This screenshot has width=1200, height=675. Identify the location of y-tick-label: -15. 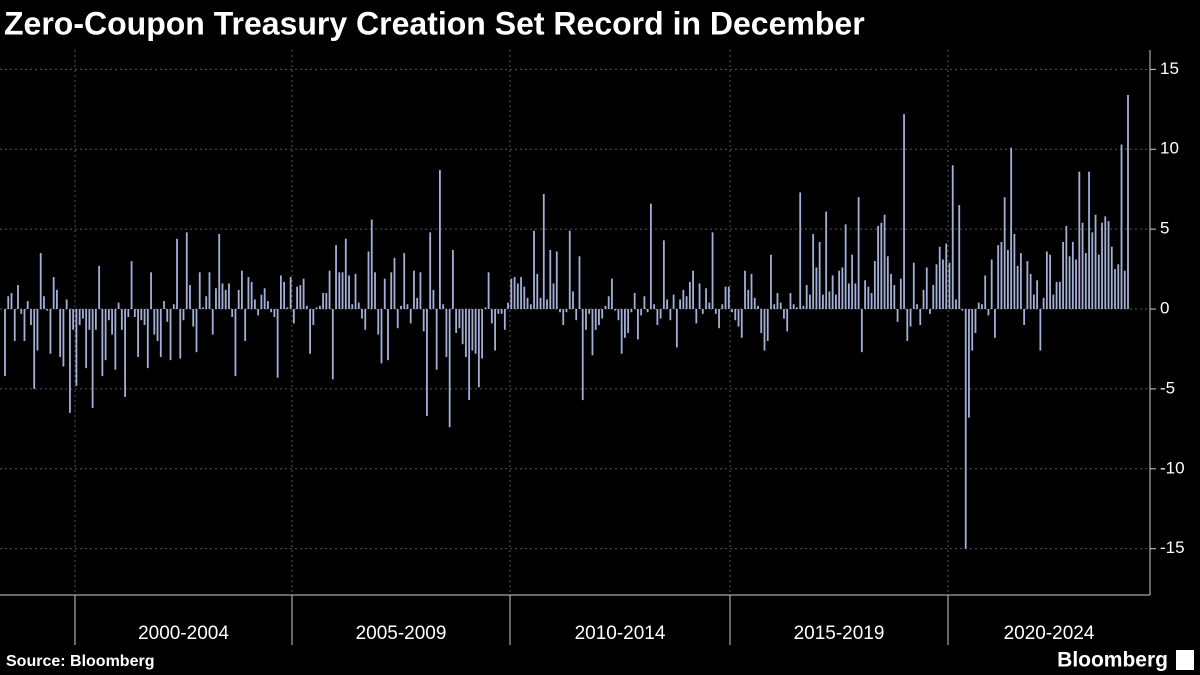
(1172, 547).